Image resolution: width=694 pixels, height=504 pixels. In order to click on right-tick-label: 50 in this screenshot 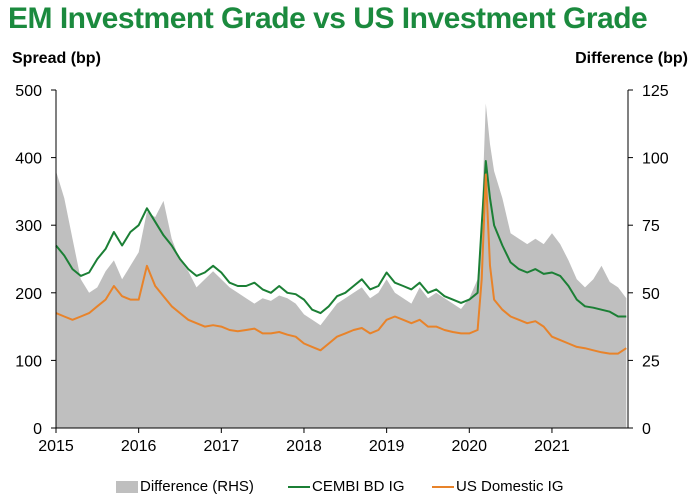, I will do `click(651, 294)`.